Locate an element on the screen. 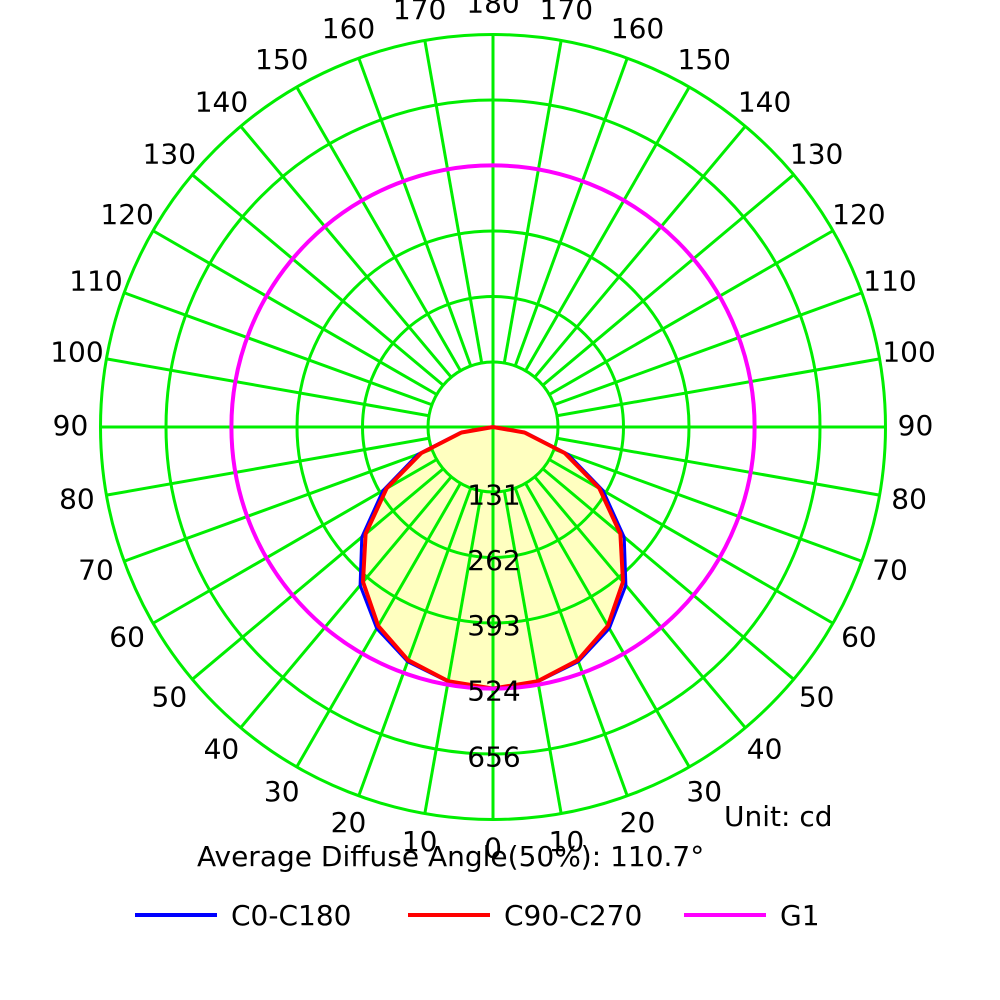 This screenshot has width=1000, height=1000. angle-label-left: 140 is located at coordinates (221, 101).